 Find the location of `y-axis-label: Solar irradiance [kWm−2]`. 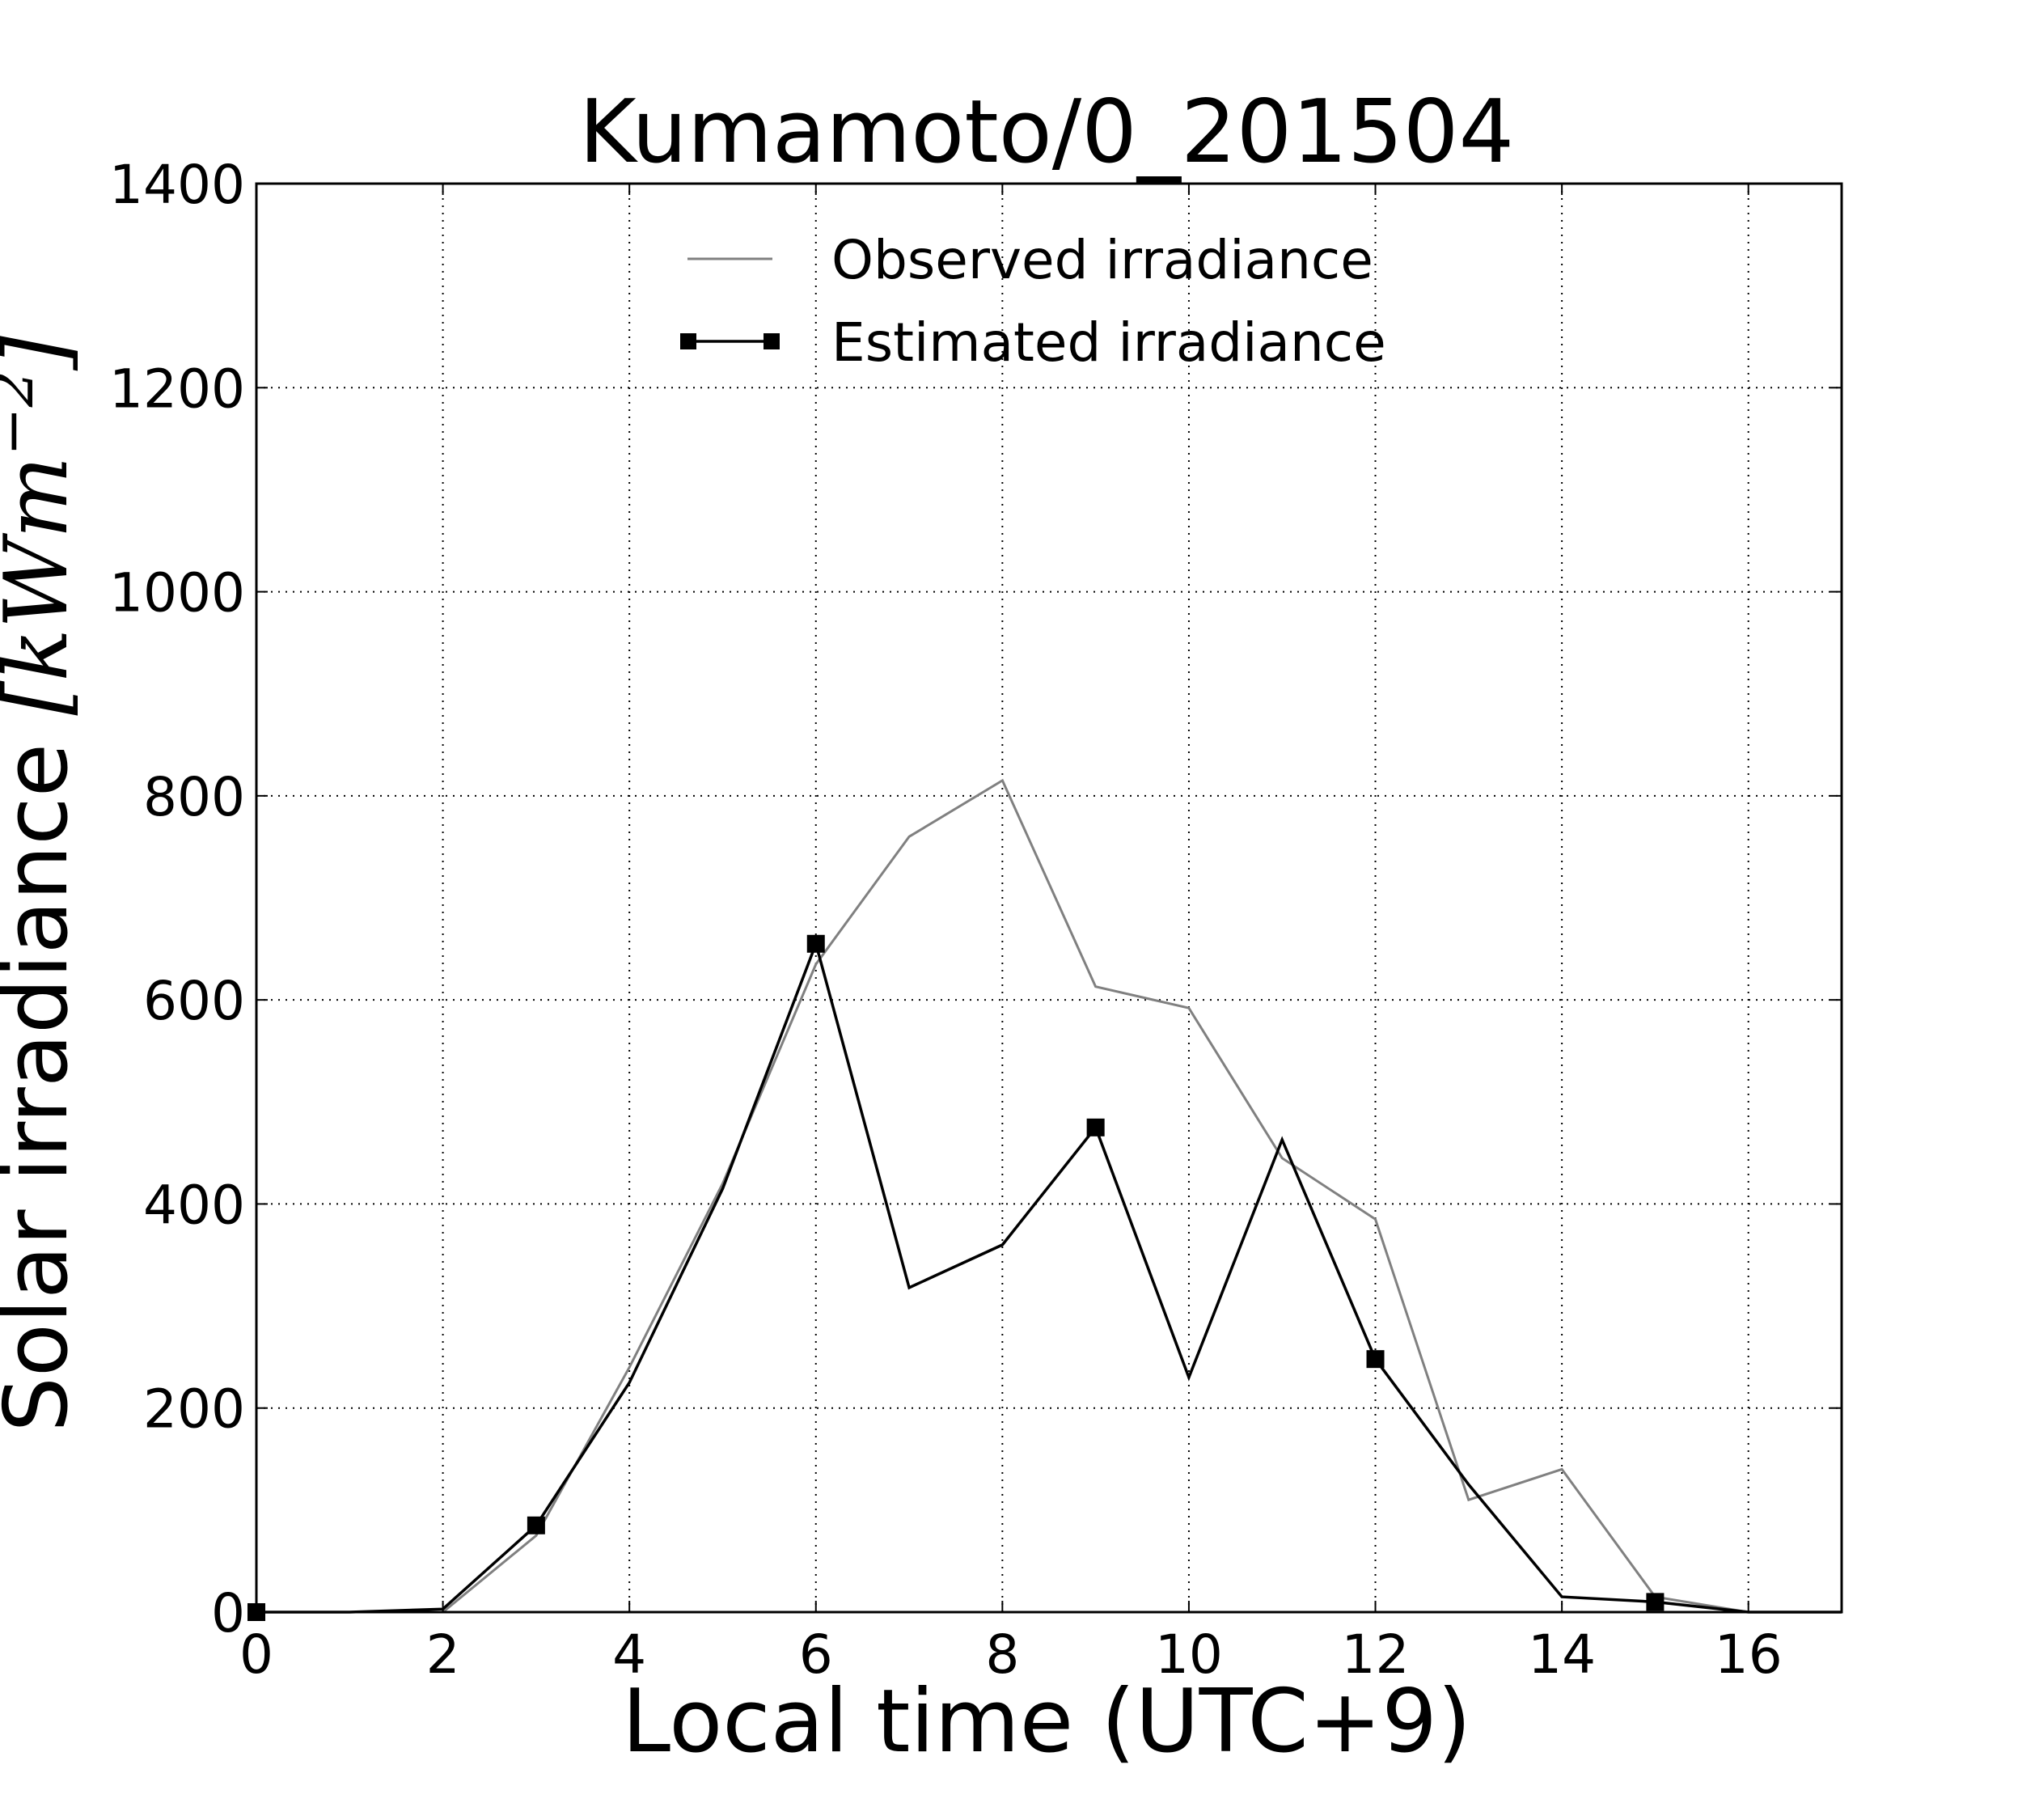

y-axis-label: Solar irradiance [kWm−2] is located at coordinates (43, 885).